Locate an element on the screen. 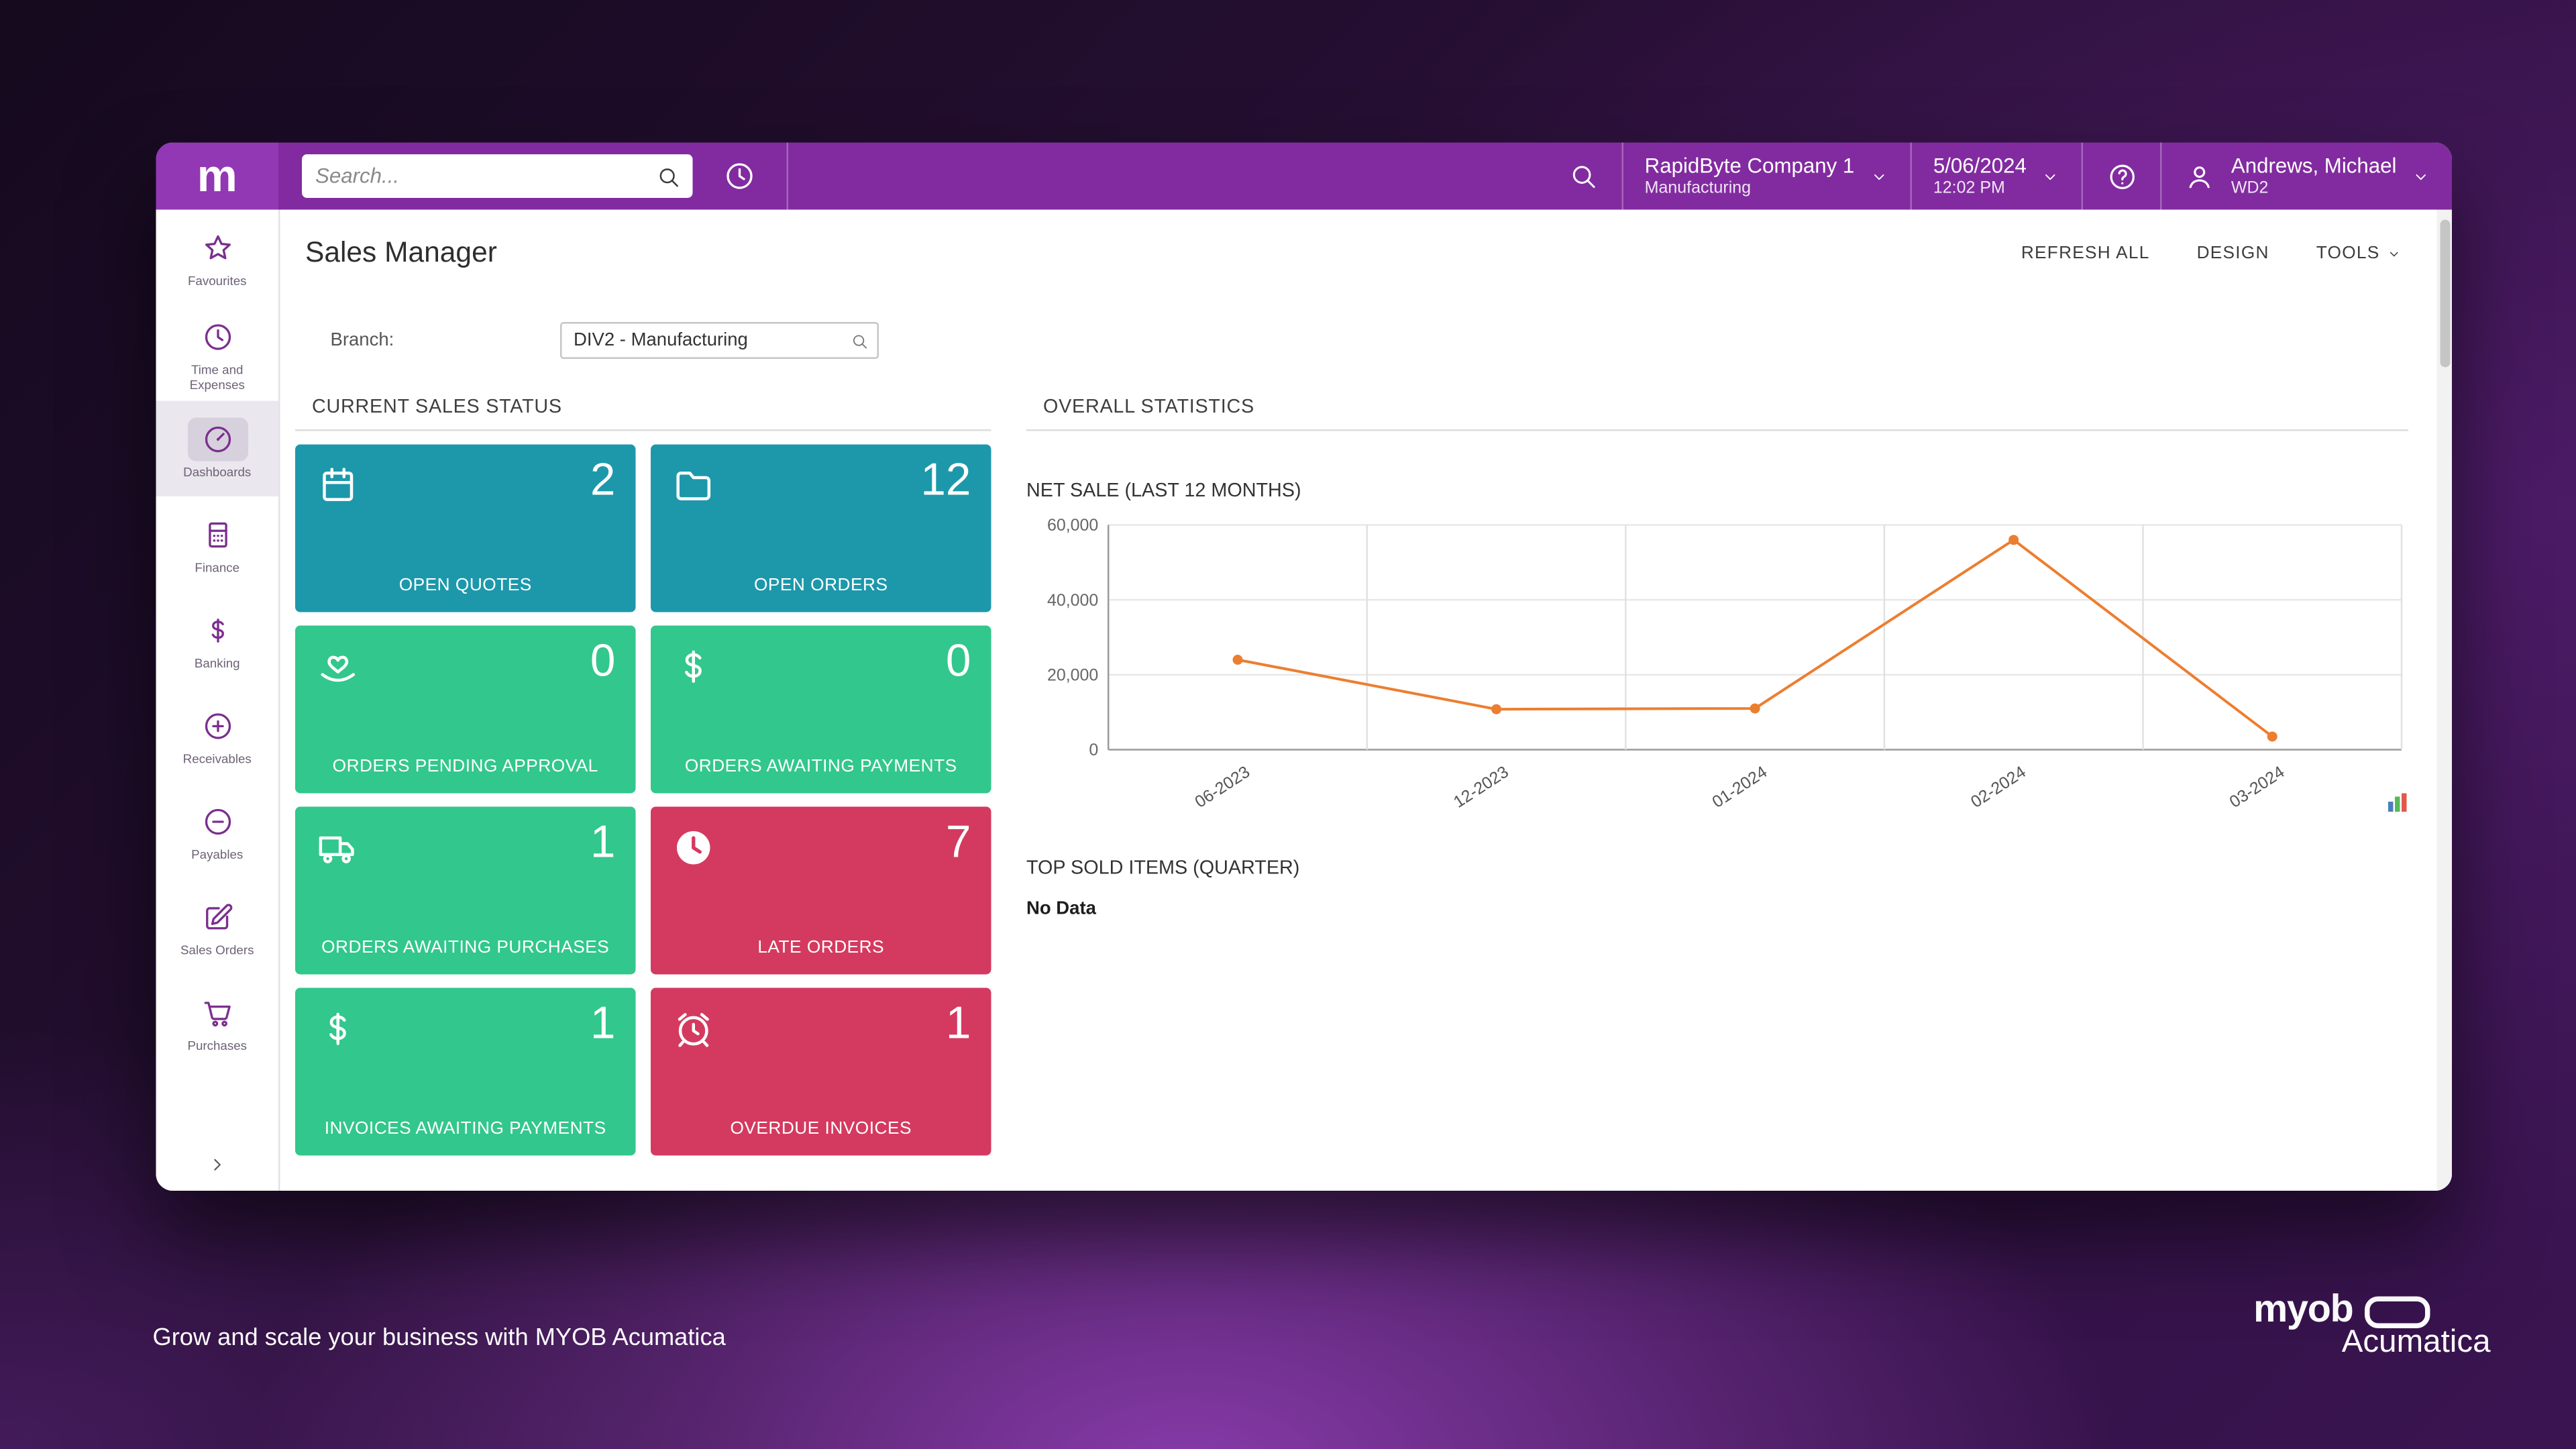 The image size is (2576, 1449). design-button: DESIGN is located at coordinates (2233, 254).